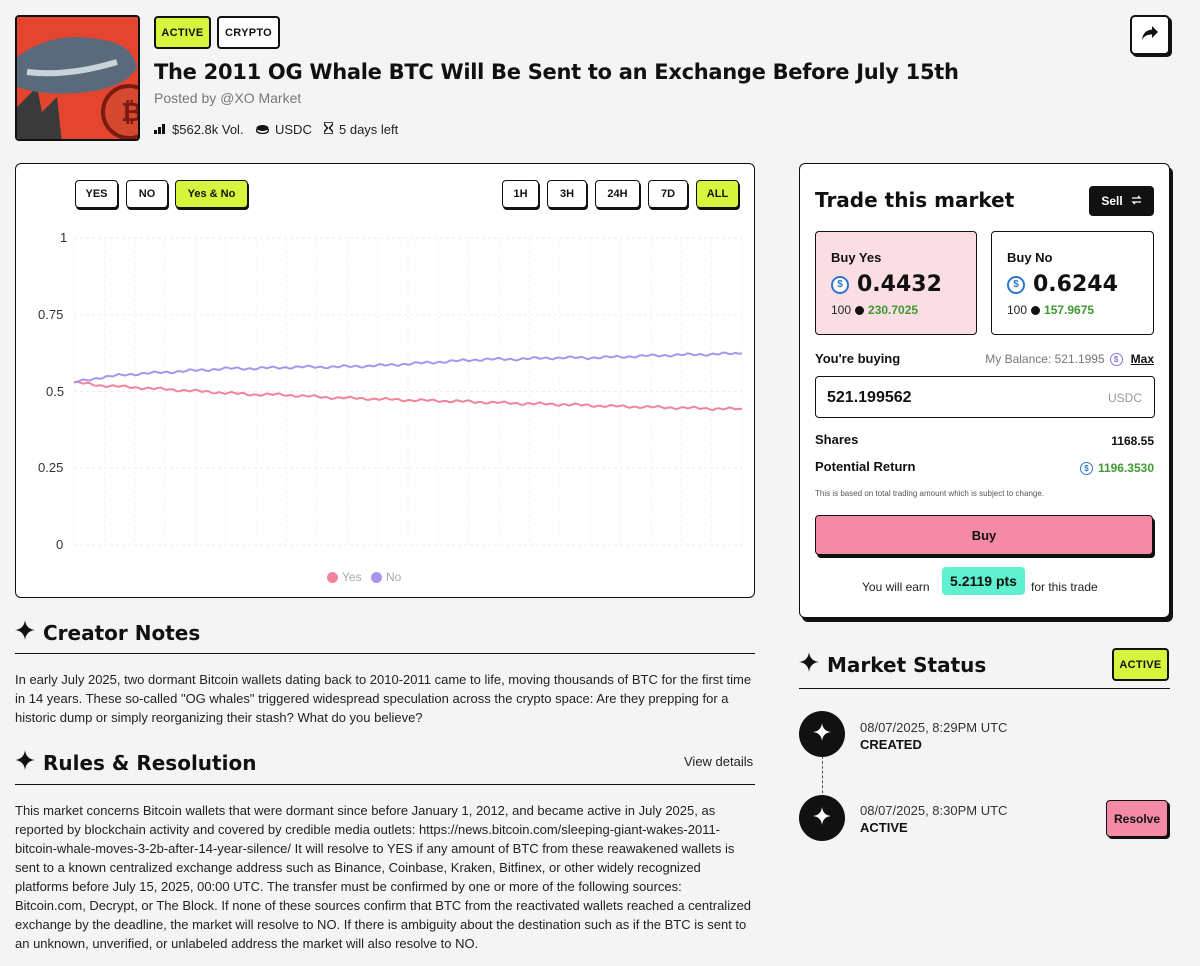  I want to click on resolve-button: Resolve, so click(1137, 818).